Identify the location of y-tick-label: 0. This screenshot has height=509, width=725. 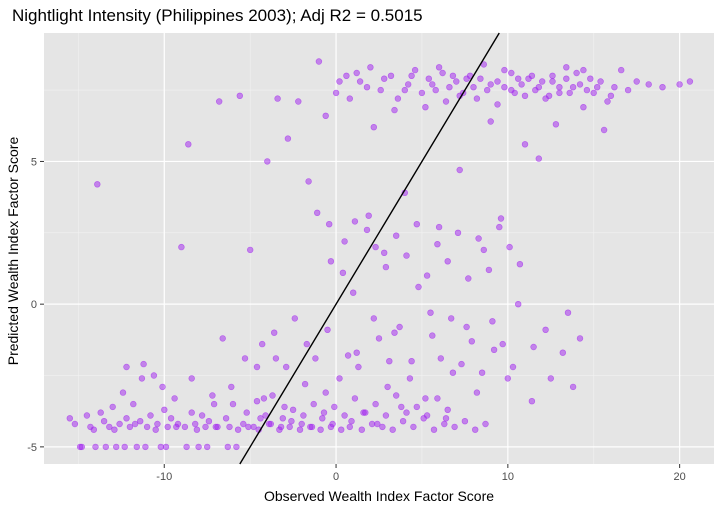
(34, 305).